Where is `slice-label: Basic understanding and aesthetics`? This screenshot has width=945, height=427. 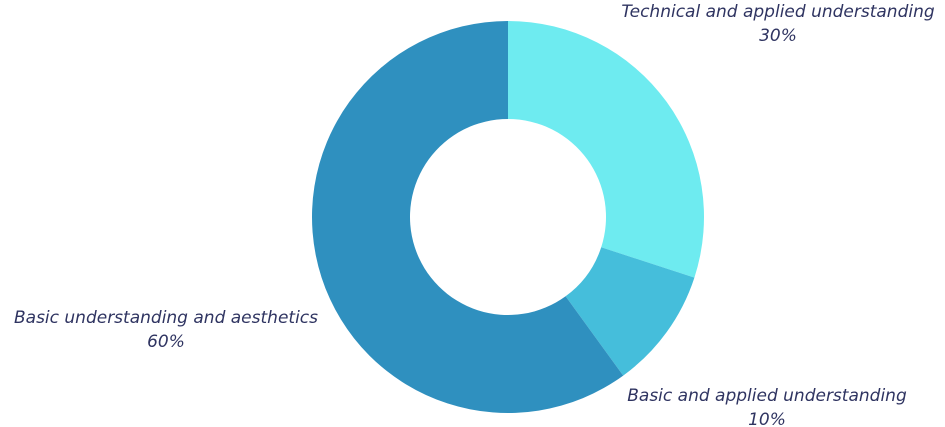
slice-label: Basic understanding and aesthetics is located at coordinates (166, 318).